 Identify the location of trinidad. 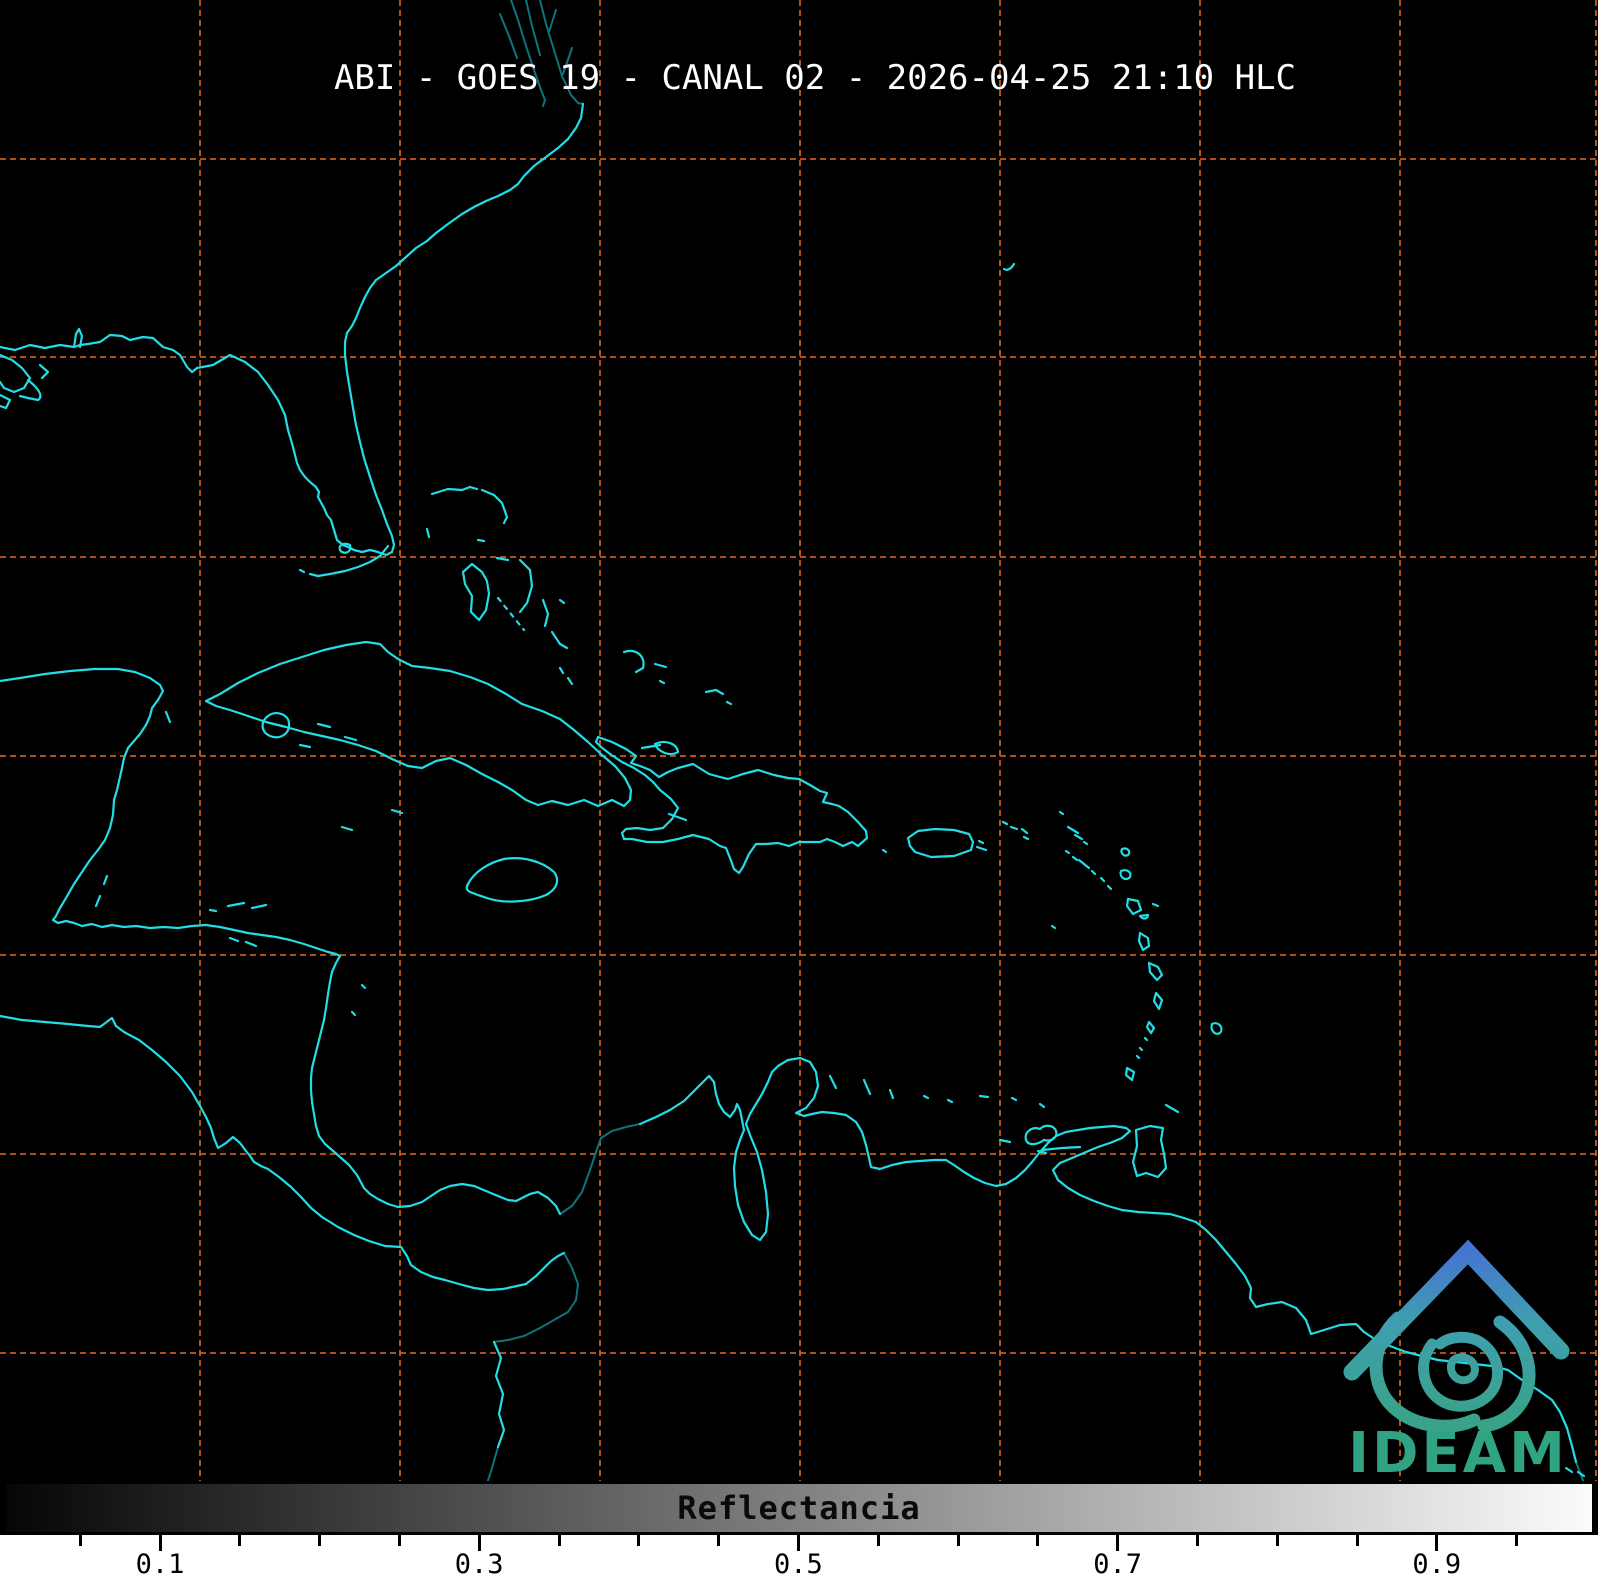
(1149, 1151).